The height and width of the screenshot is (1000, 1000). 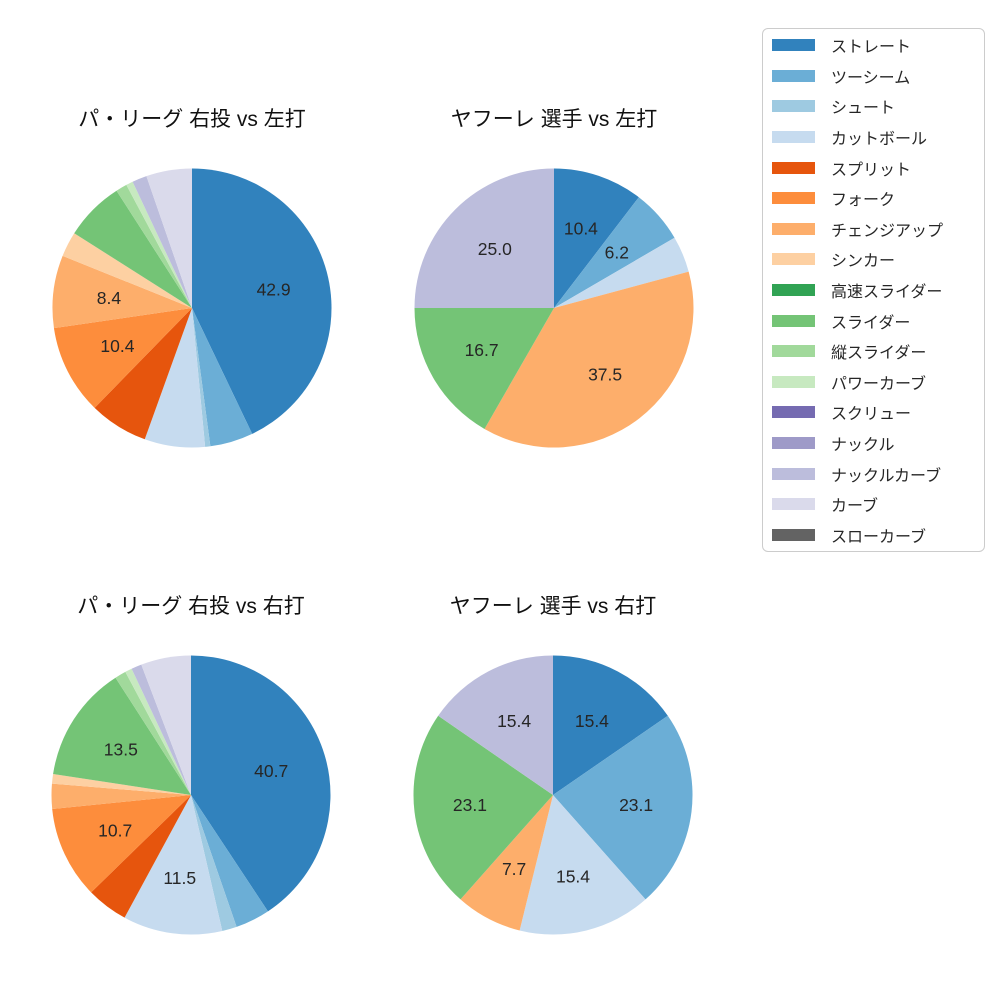 What do you see at coordinates (879, 354) in the screenshot?
I see `legend-label: 縦スライダー` at bounding box center [879, 354].